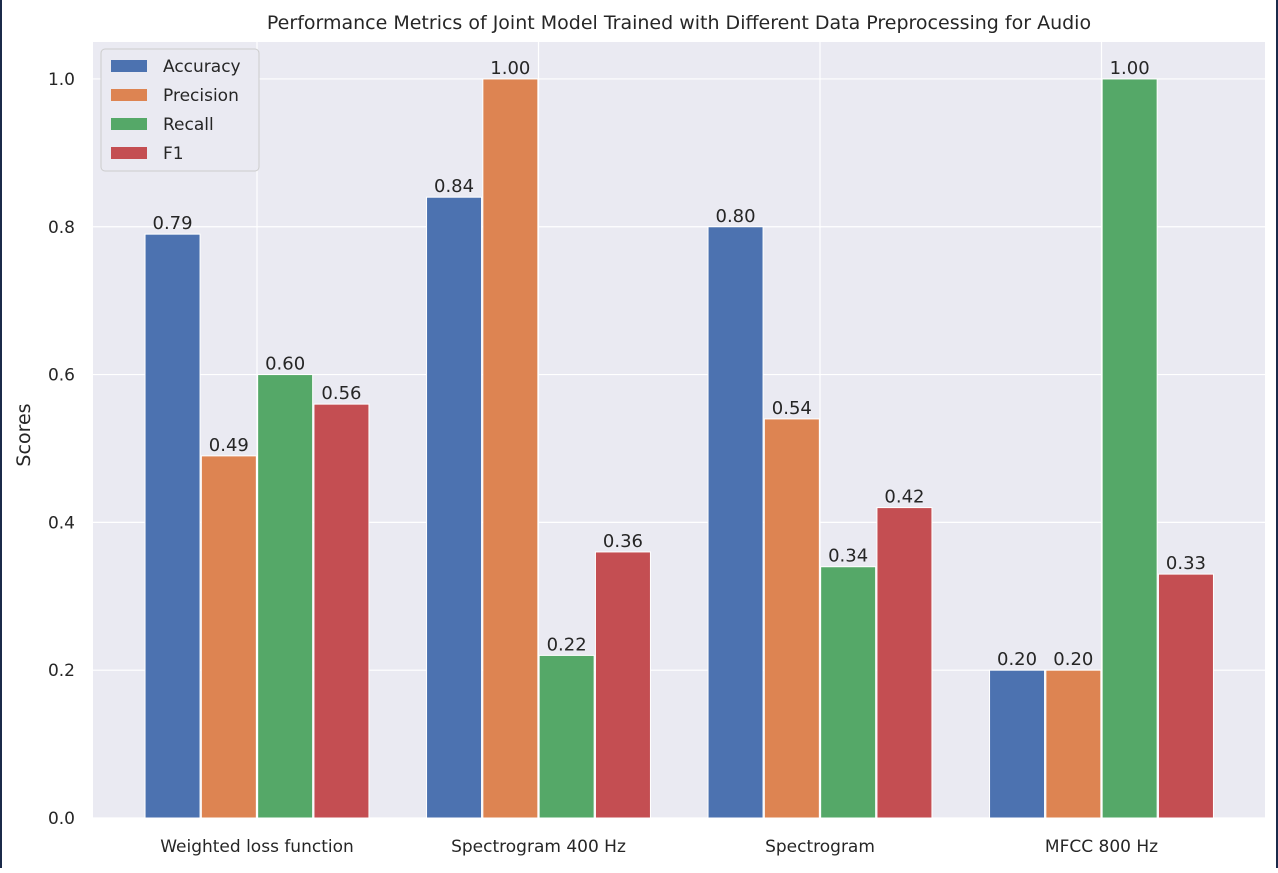 The width and height of the screenshot is (1278, 873). I want to click on value-label: 0.60, so click(285, 364).